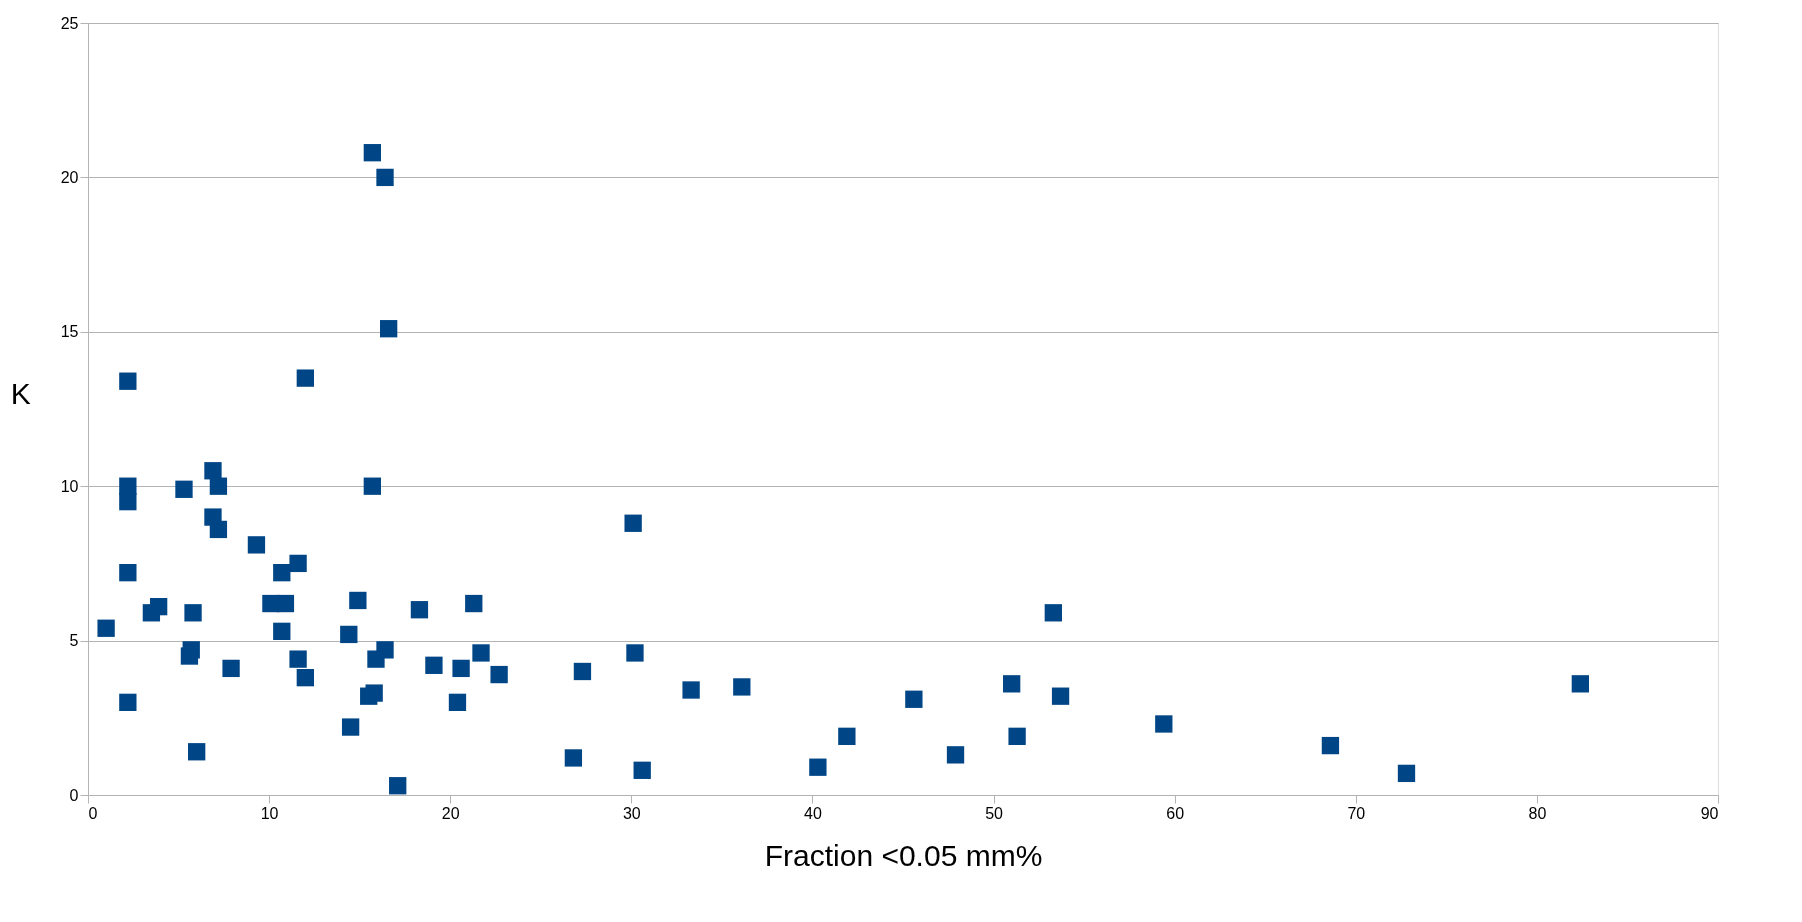 The width and height of the screenshot is (1802, 922). I want to click on x-axis-title: Fraction <0.05 mm%, so click(903, 855).